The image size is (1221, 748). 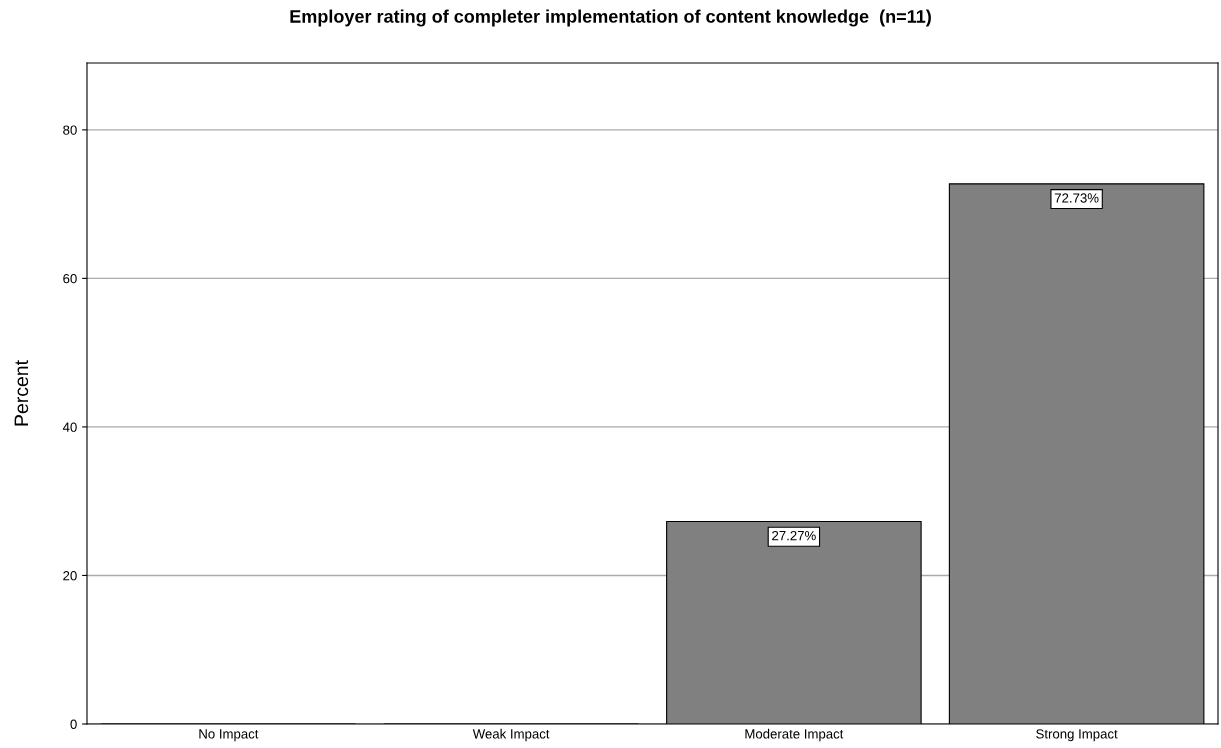 I want to click on x-tick-label: No Impact, so click(x=229, y=735).